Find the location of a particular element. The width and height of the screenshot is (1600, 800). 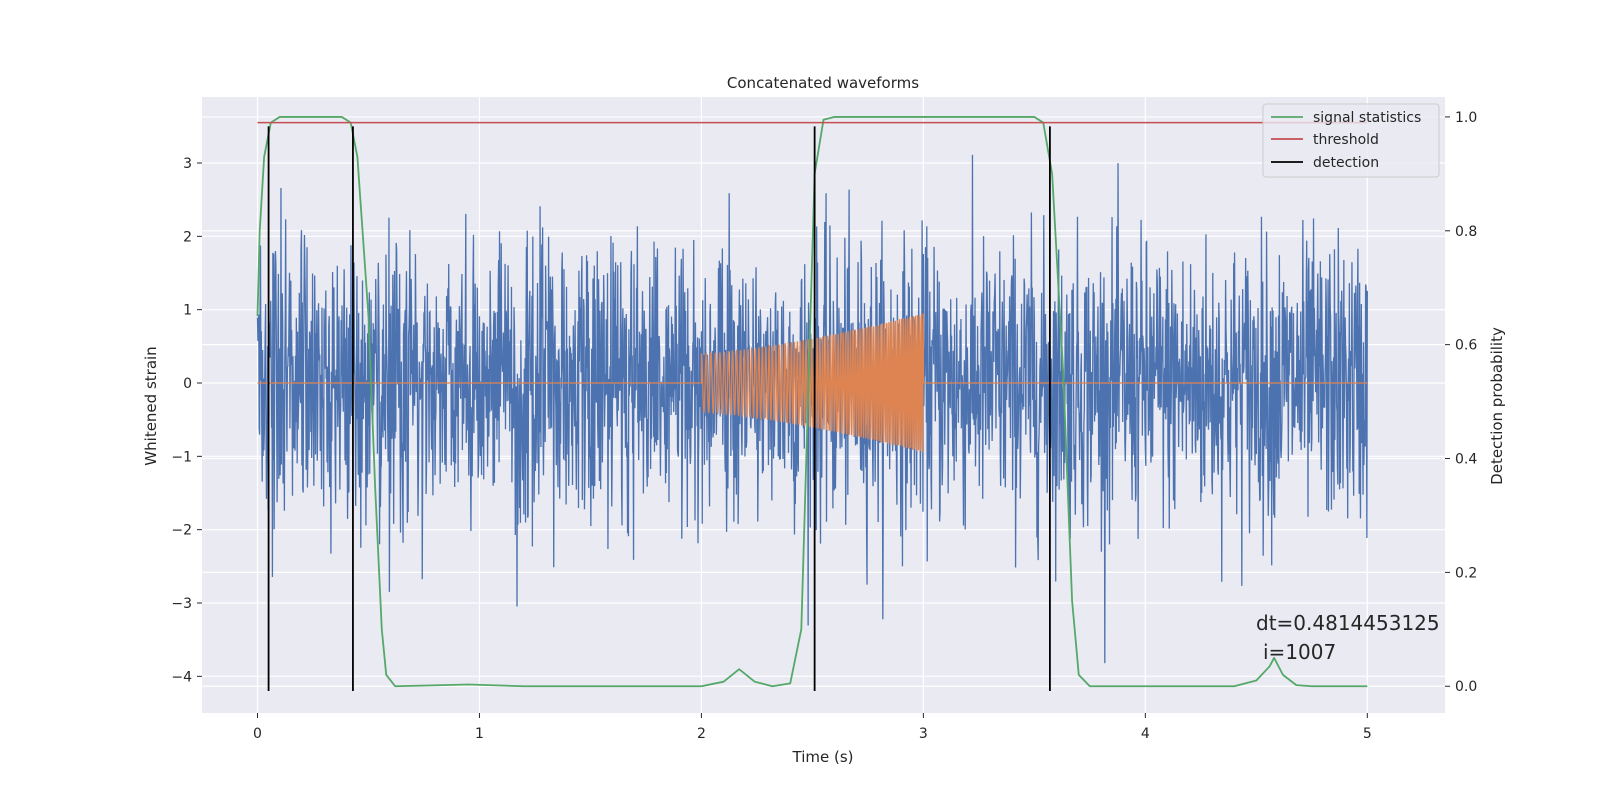

y2-tick-label-0: 0.0 is located at coordinates (1466, 687).